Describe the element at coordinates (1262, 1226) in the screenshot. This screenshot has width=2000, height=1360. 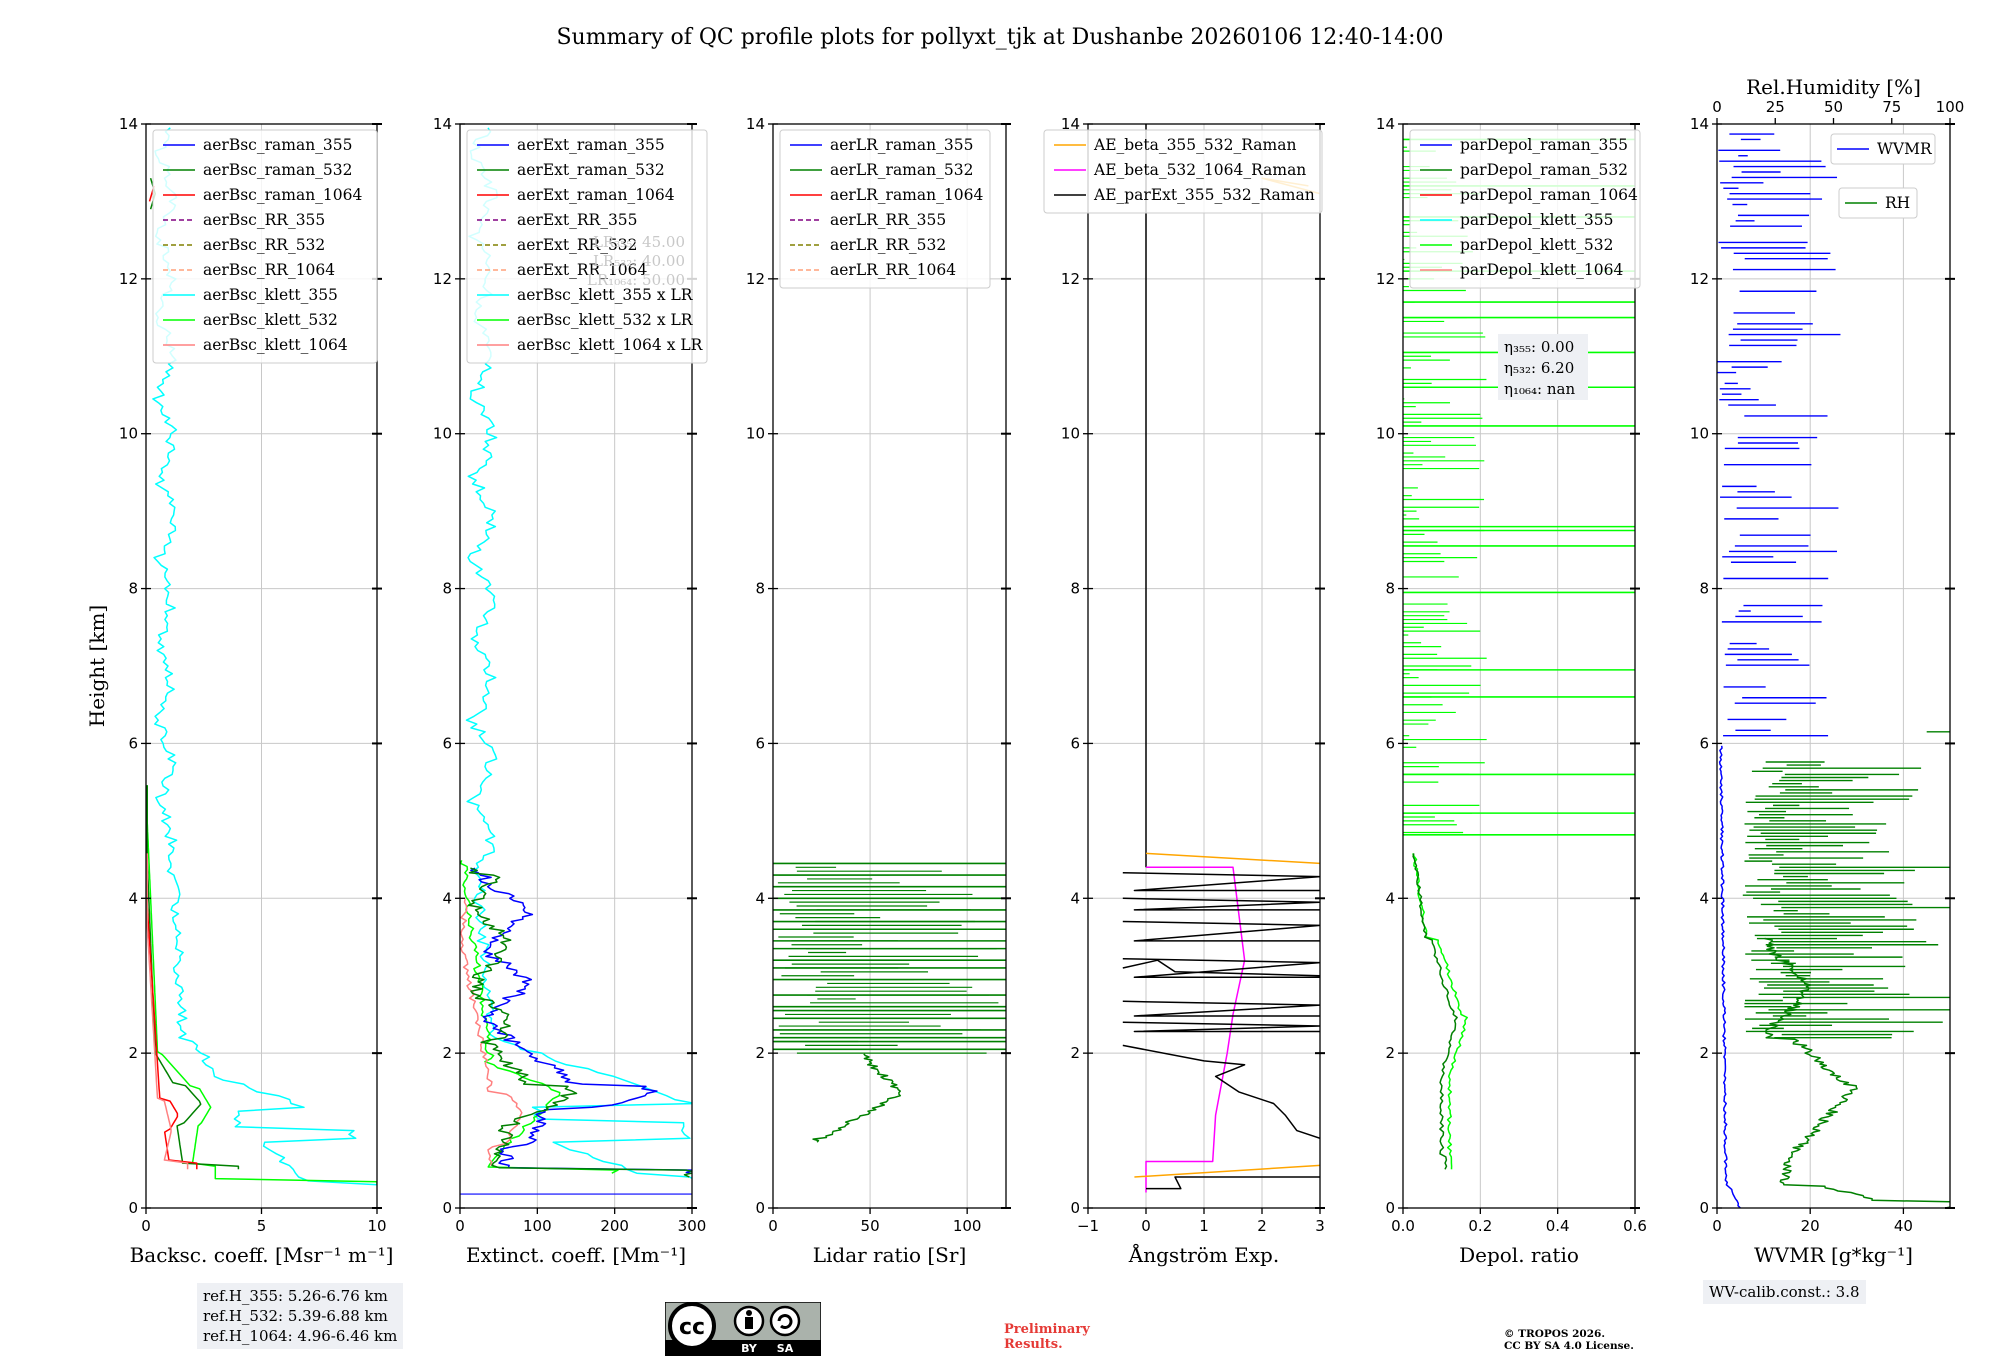
I see `xtick-label: 2` at that location.